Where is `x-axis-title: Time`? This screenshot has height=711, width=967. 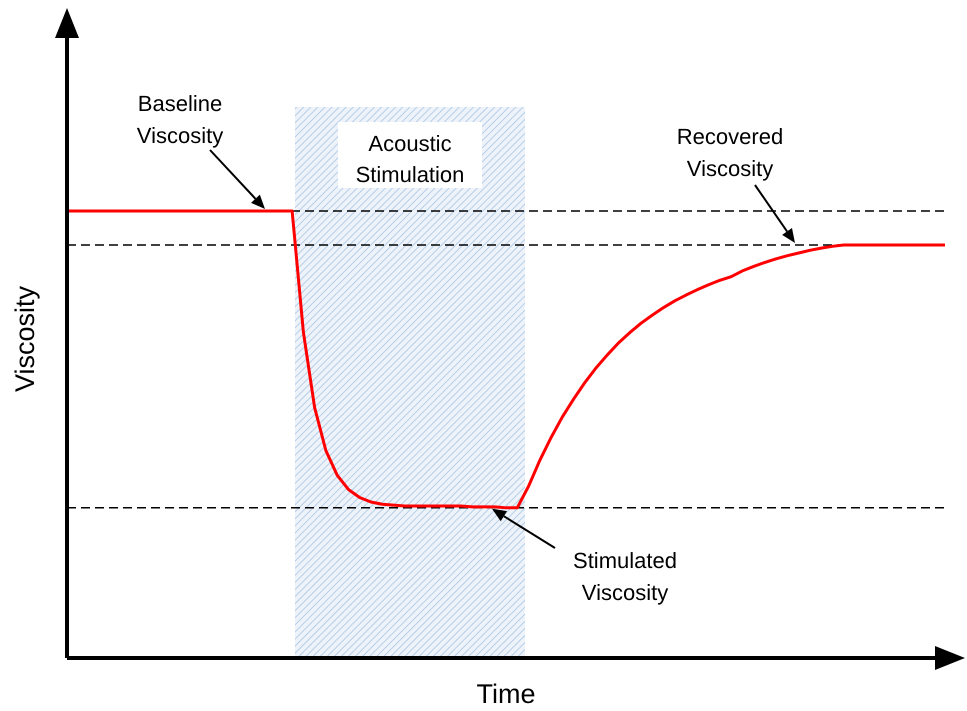
x-axis-title: Time is located at coordinates (506, 694).